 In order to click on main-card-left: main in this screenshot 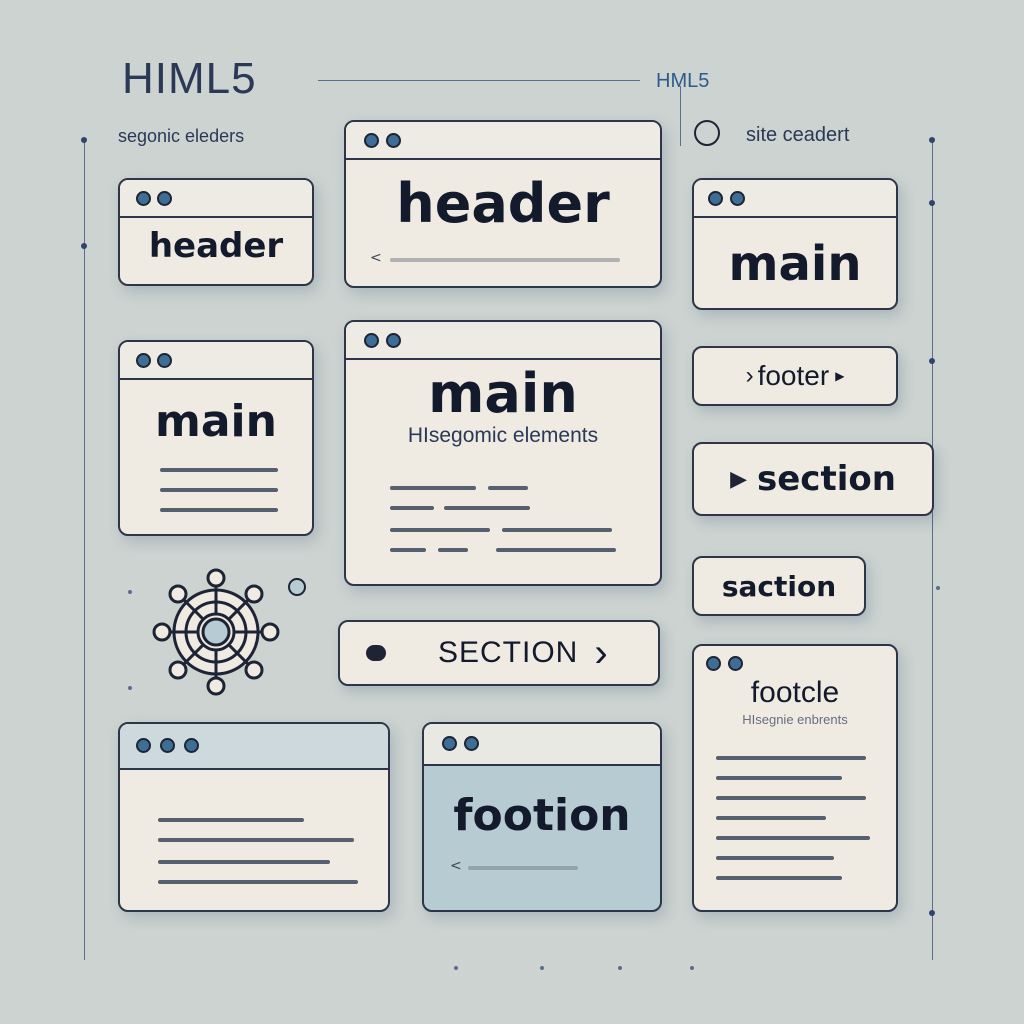, I will do `click(216, 438)`.